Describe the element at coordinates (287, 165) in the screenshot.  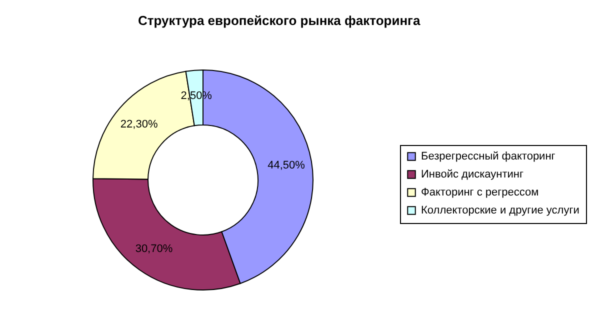
I see `data-label: 44,50%` at that location.